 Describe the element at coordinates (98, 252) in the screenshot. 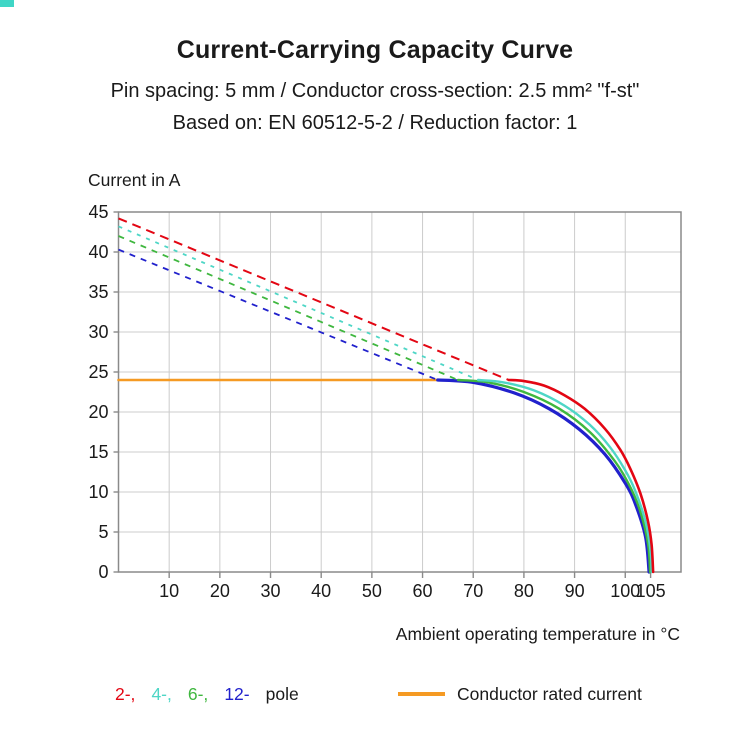

I see `y-tick-label: 40` at that location.